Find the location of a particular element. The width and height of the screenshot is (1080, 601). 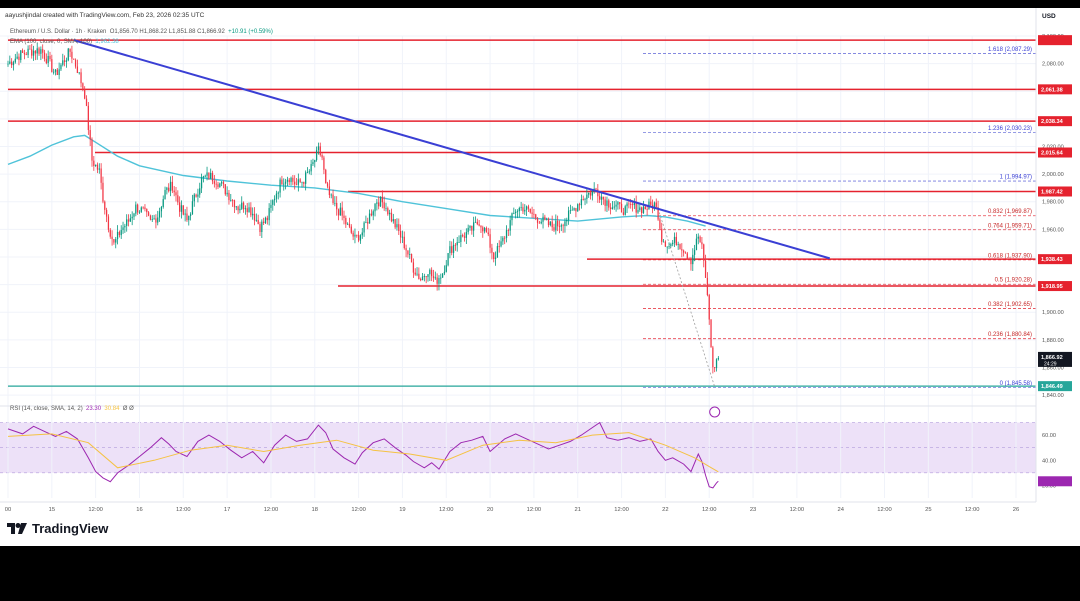

time-tick-label: 17 is located at coordinates (227, 510).